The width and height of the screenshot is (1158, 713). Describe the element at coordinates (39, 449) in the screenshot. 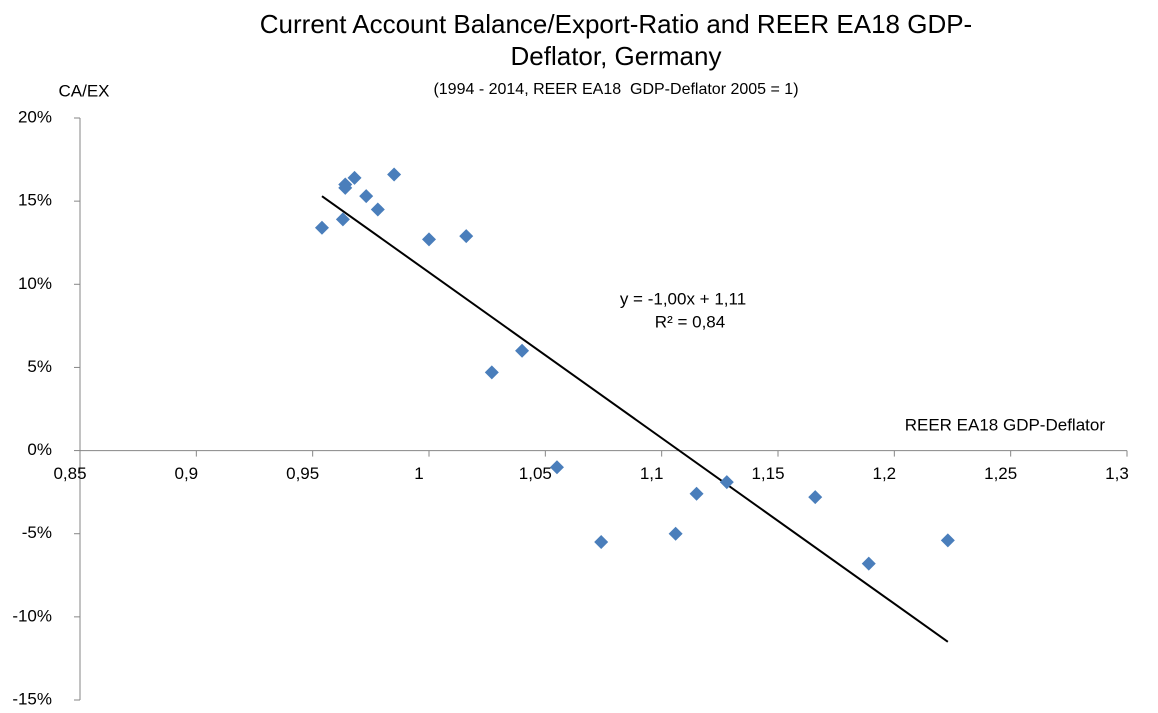

I see `y-tick-label: 0%` at that location.